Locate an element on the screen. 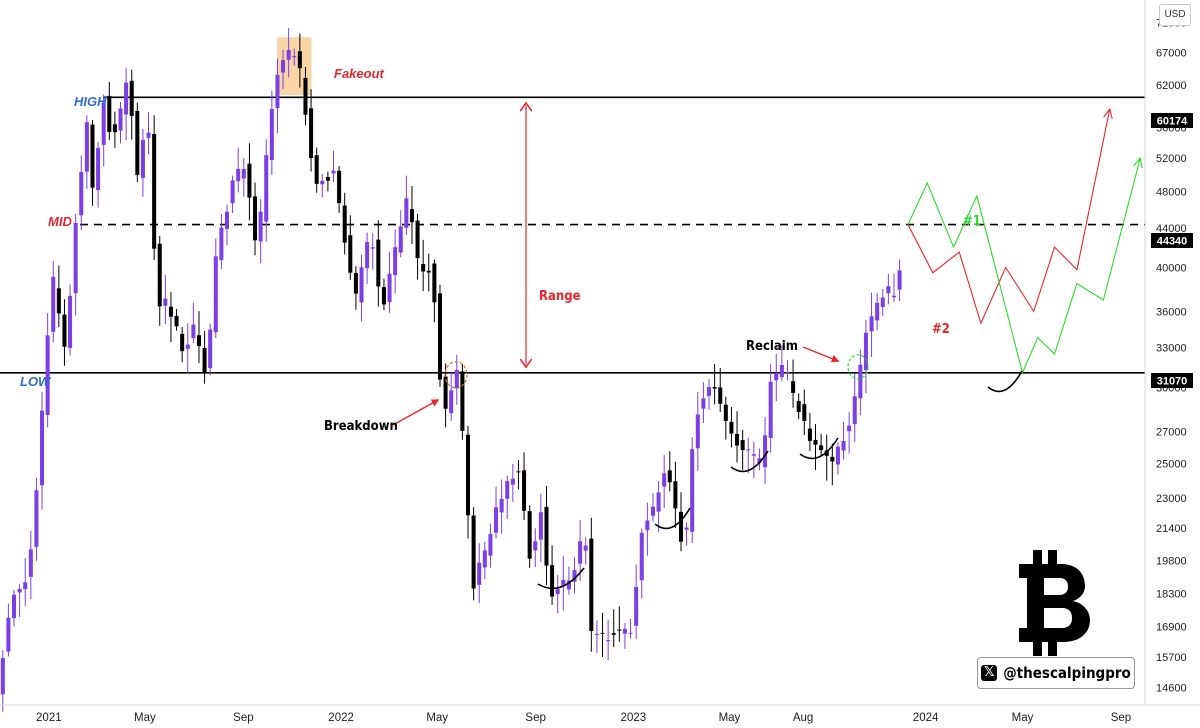 This screenshot has width=1200, height=728. low-label: LOW is located at coordinates (36, 381).